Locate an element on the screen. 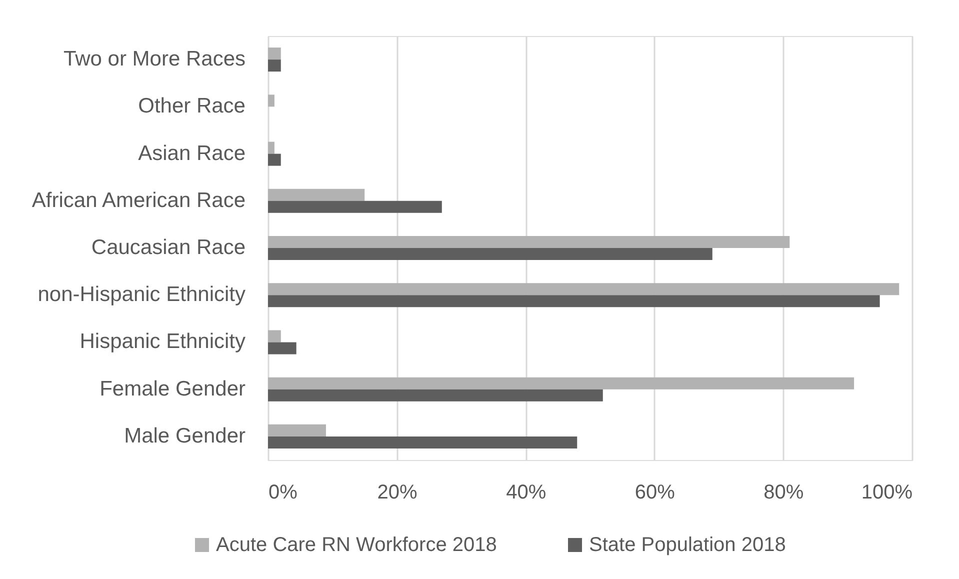 The image size is (959, 579). y-tick-label: Asian Race is located at coordinates (192, 153).